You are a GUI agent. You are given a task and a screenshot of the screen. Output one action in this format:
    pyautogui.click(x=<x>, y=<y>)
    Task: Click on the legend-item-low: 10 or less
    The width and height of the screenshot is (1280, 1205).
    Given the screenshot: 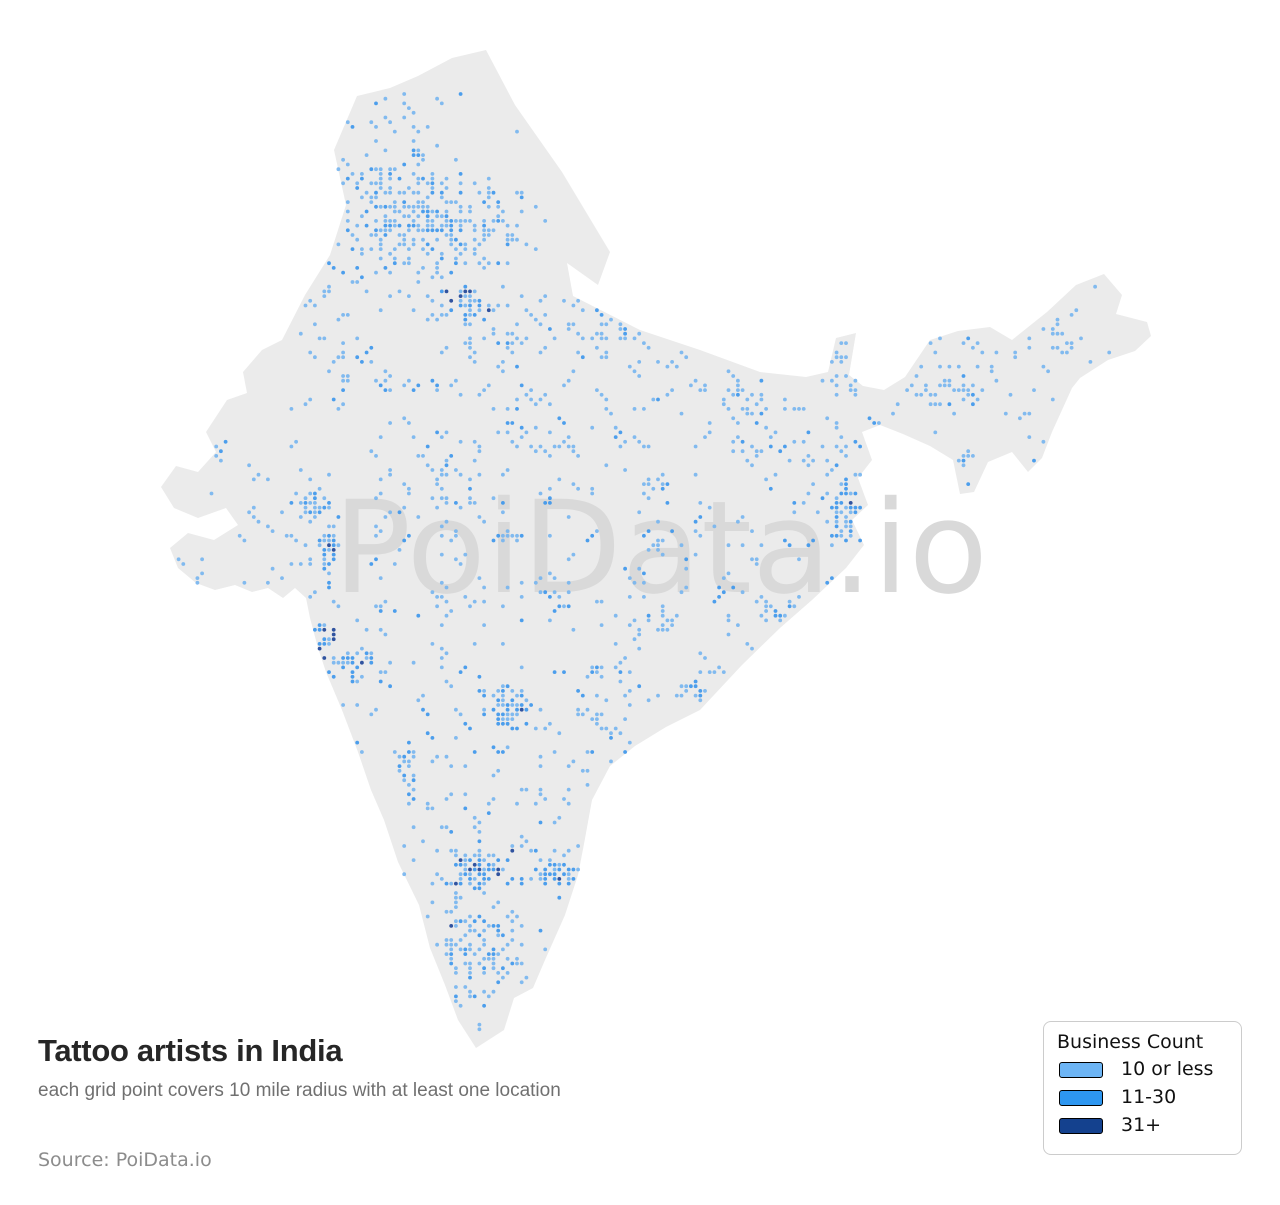 What is the action you would take?
    pyautogui.click(x=1144, y=1069)
    